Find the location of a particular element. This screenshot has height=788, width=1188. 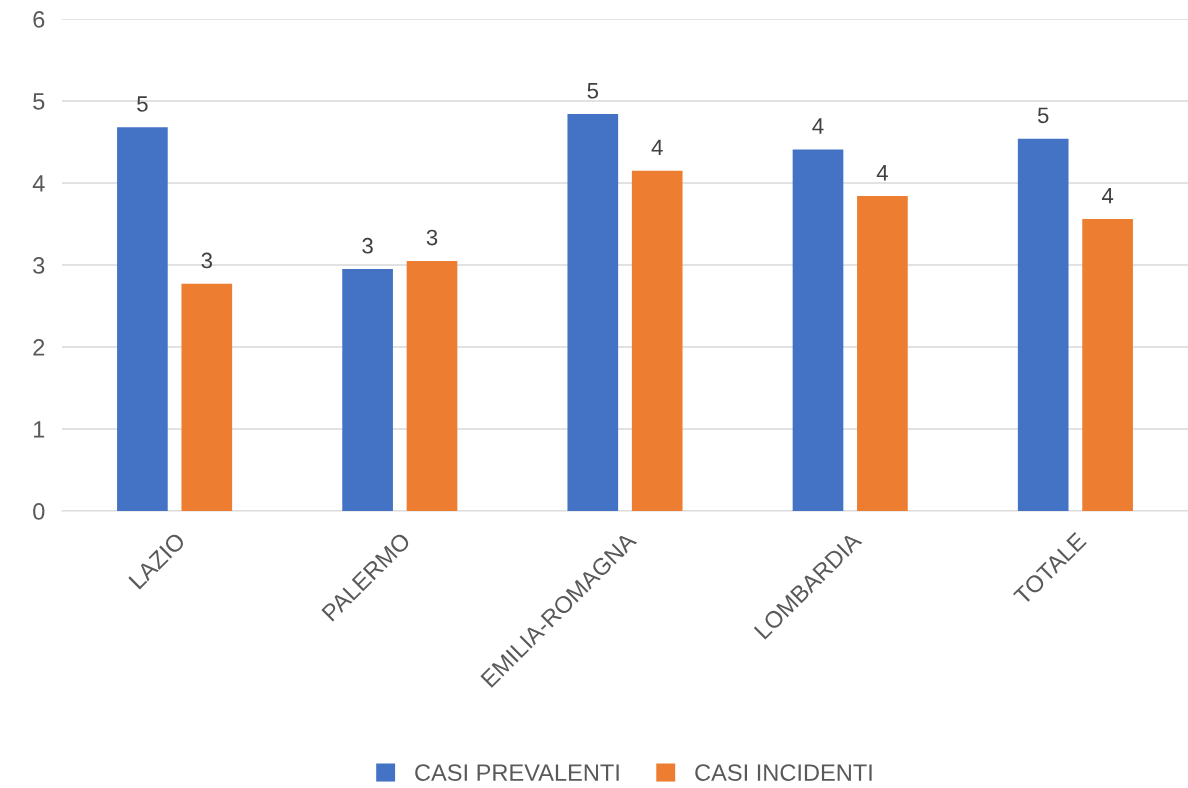

y-tick-label: 4 is located at coordinates (38, 183).